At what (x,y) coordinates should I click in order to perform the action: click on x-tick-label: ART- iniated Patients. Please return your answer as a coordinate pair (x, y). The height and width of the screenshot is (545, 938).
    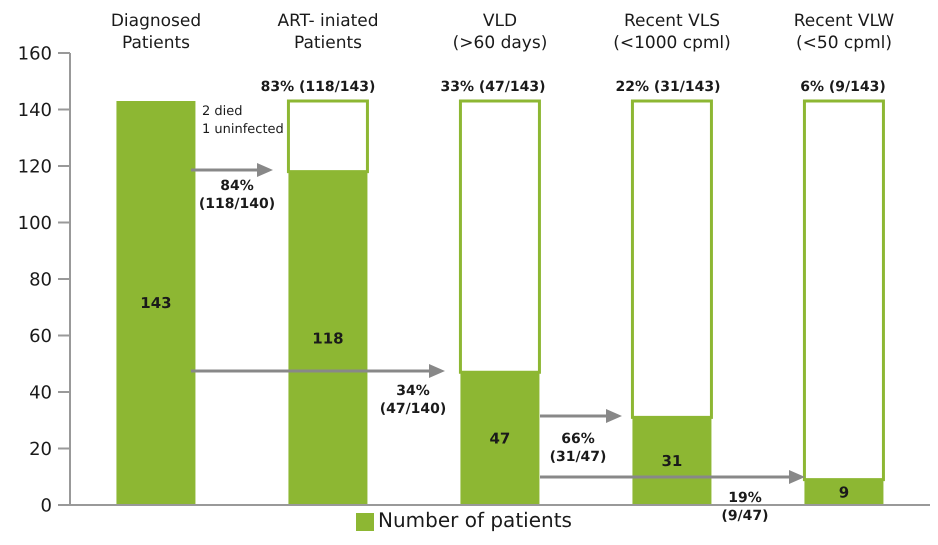
    Looking at the image, I should click on (328, 32).